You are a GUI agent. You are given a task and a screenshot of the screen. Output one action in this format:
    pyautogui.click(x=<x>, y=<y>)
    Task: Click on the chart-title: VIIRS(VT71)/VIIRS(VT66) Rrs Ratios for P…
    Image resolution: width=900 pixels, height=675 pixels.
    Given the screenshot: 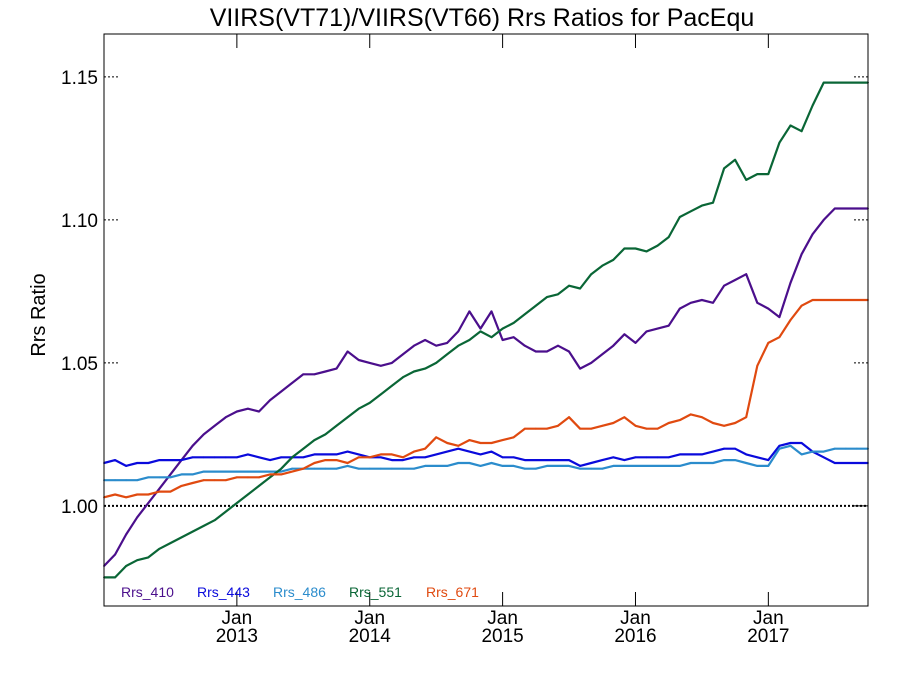 What is the action you would take?
    pyautogui.click(x=482, y=18)
    